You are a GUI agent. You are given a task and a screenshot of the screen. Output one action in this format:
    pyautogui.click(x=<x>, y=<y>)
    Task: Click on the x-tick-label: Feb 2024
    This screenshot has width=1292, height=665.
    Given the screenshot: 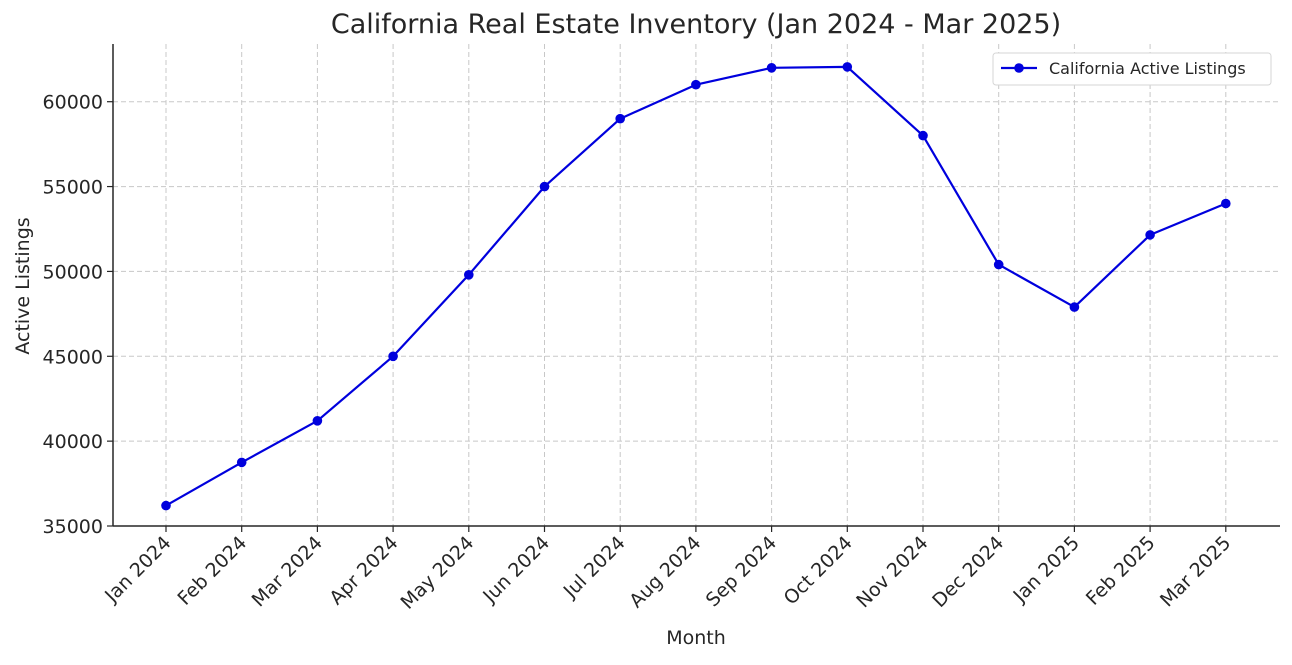 What is the action you would take?
    pyautogui.click(x=212, y=571)
    